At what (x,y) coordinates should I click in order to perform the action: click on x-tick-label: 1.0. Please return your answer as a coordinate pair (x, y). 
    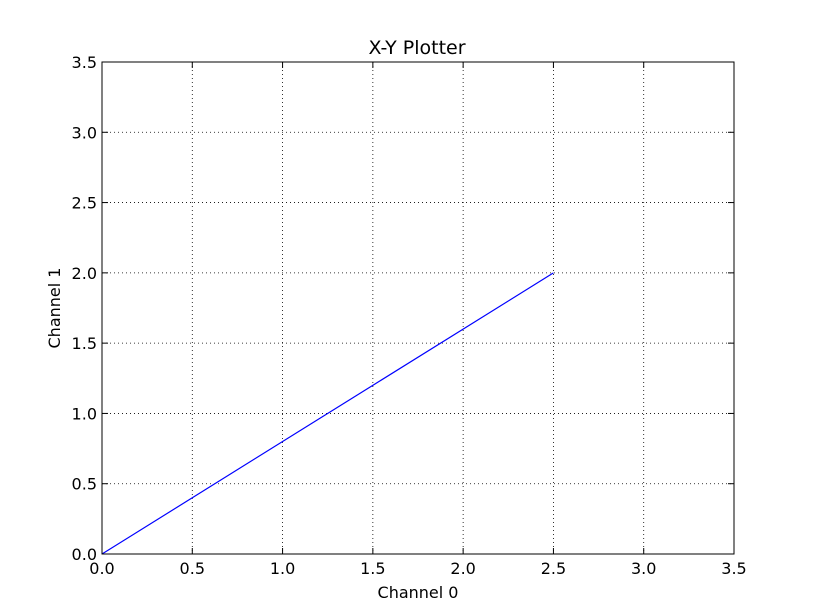
    Looking at the image, I should click on (282, 568).